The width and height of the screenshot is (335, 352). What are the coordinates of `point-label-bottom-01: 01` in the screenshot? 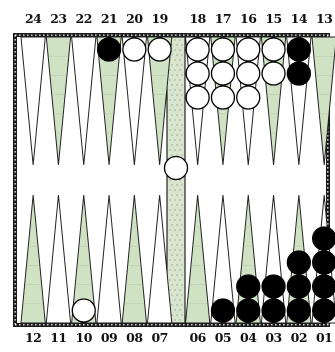 It's located at (324, 337).